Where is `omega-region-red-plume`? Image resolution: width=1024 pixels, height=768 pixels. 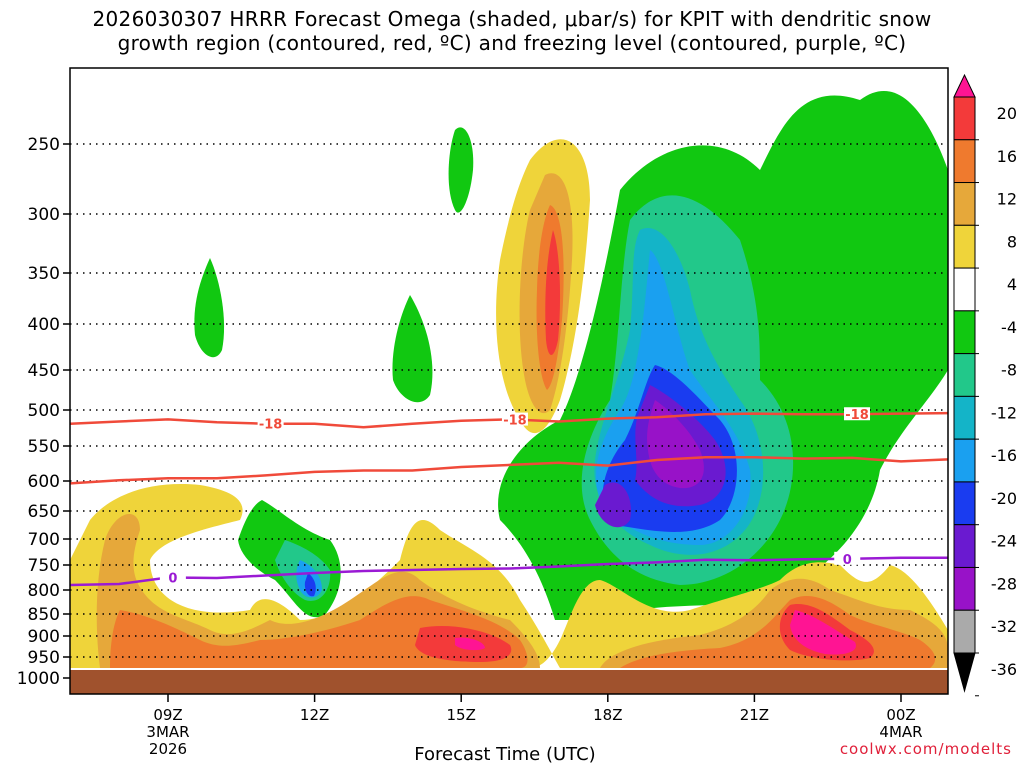
omega-region-red-plume is located at coordinates (553, 292).